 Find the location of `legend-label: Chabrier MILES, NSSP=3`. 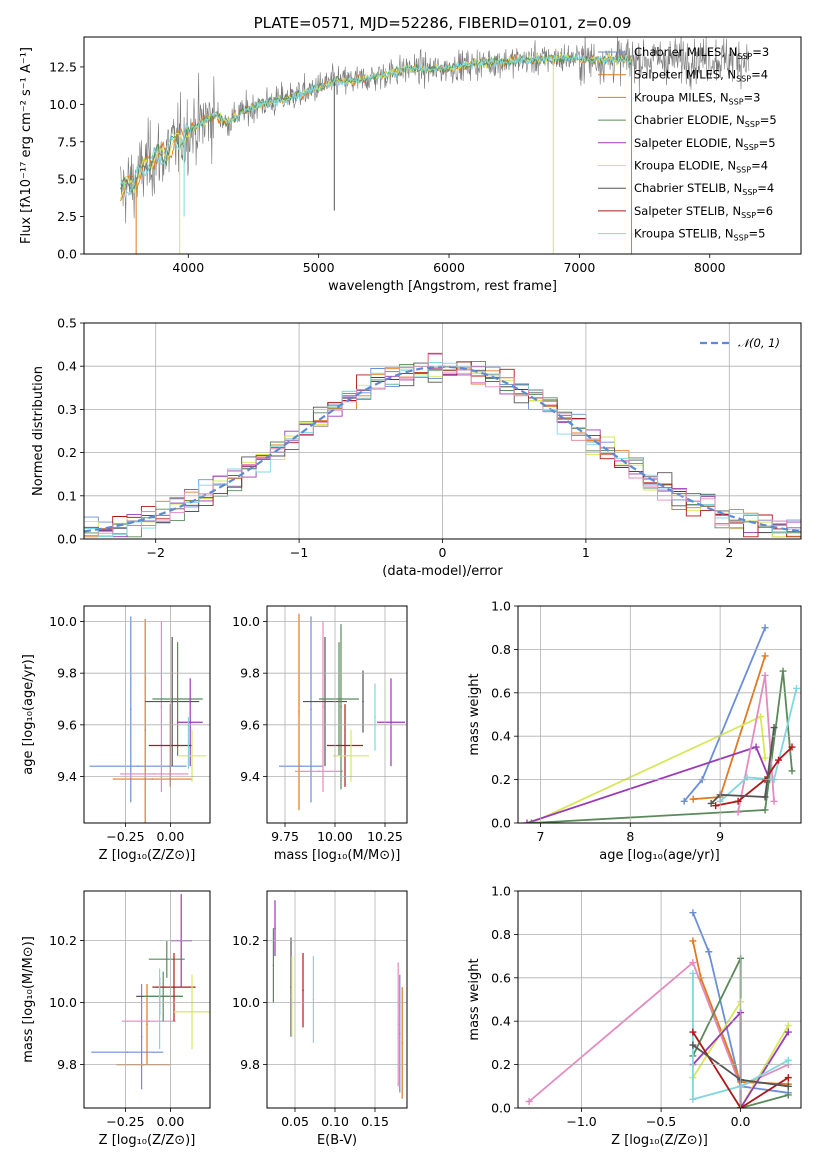

legend-label: Chabrier MILES, NSSP=3 is located at coordinates (701, 53).